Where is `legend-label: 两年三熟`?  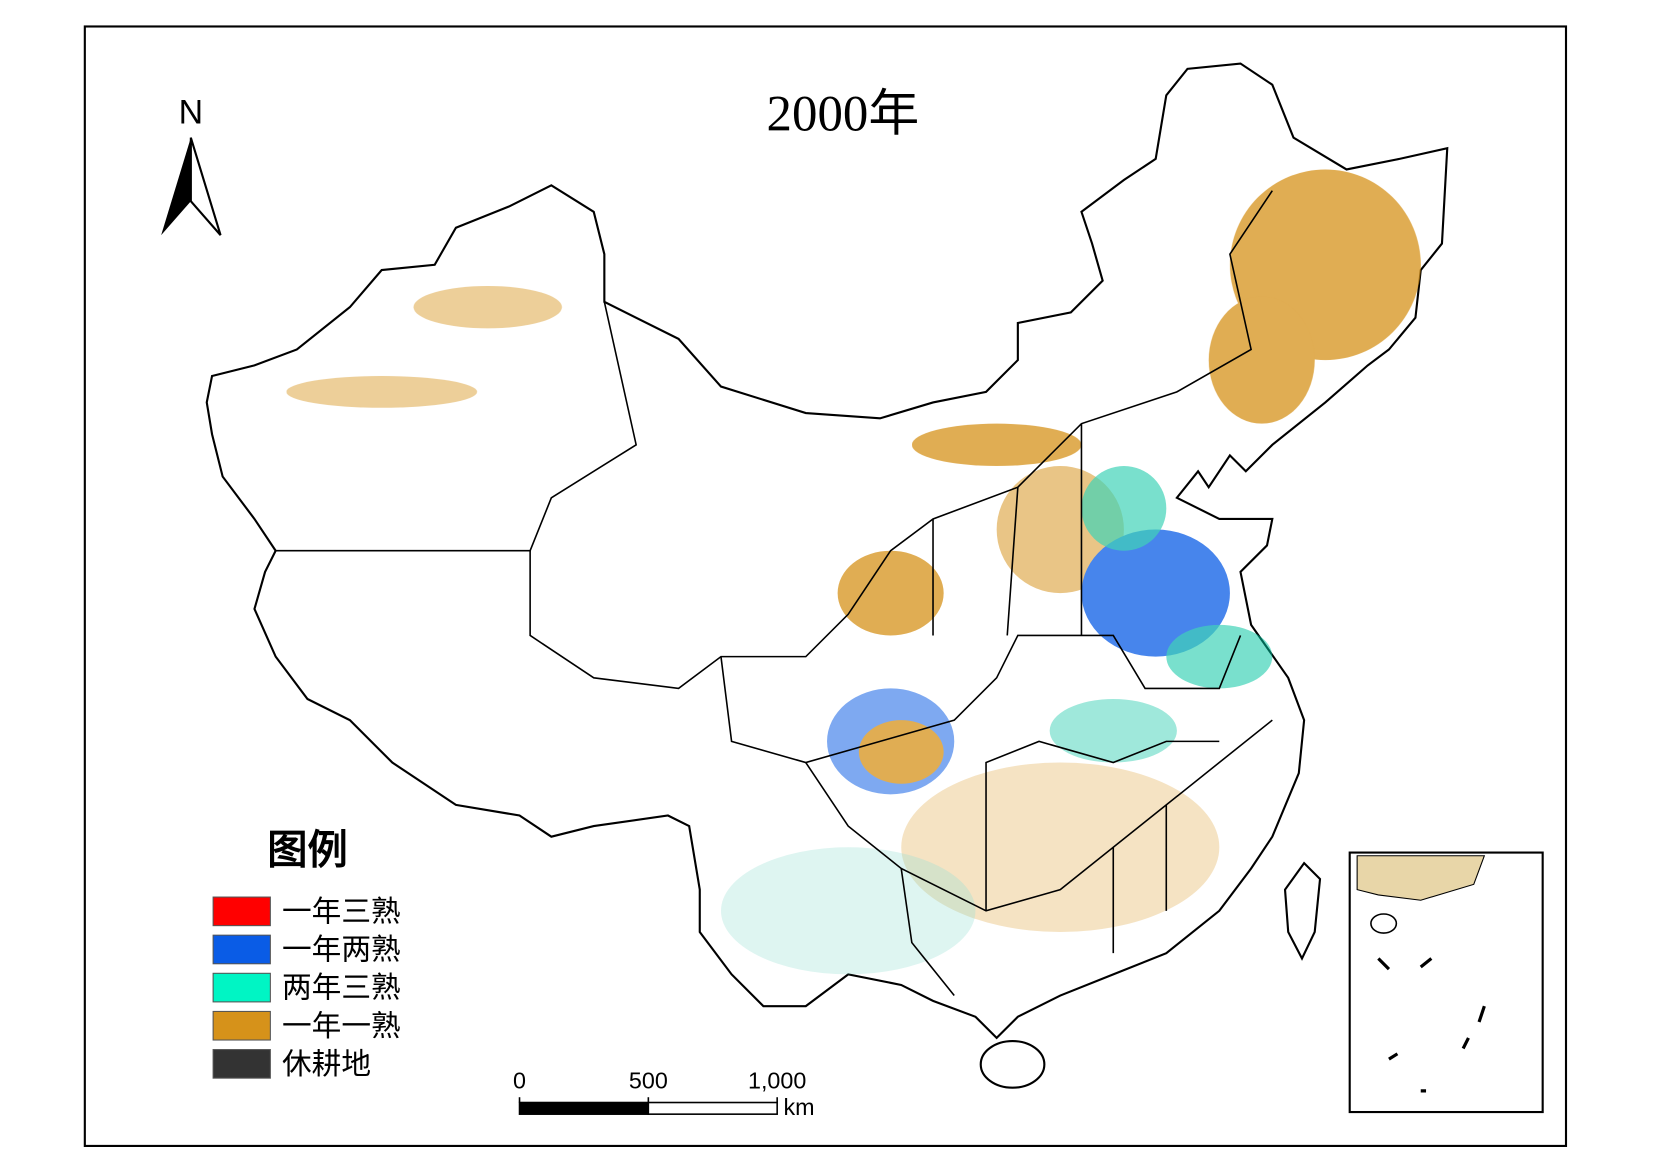 legend-label: 两年三熟 is located at coordinates (341, 987).